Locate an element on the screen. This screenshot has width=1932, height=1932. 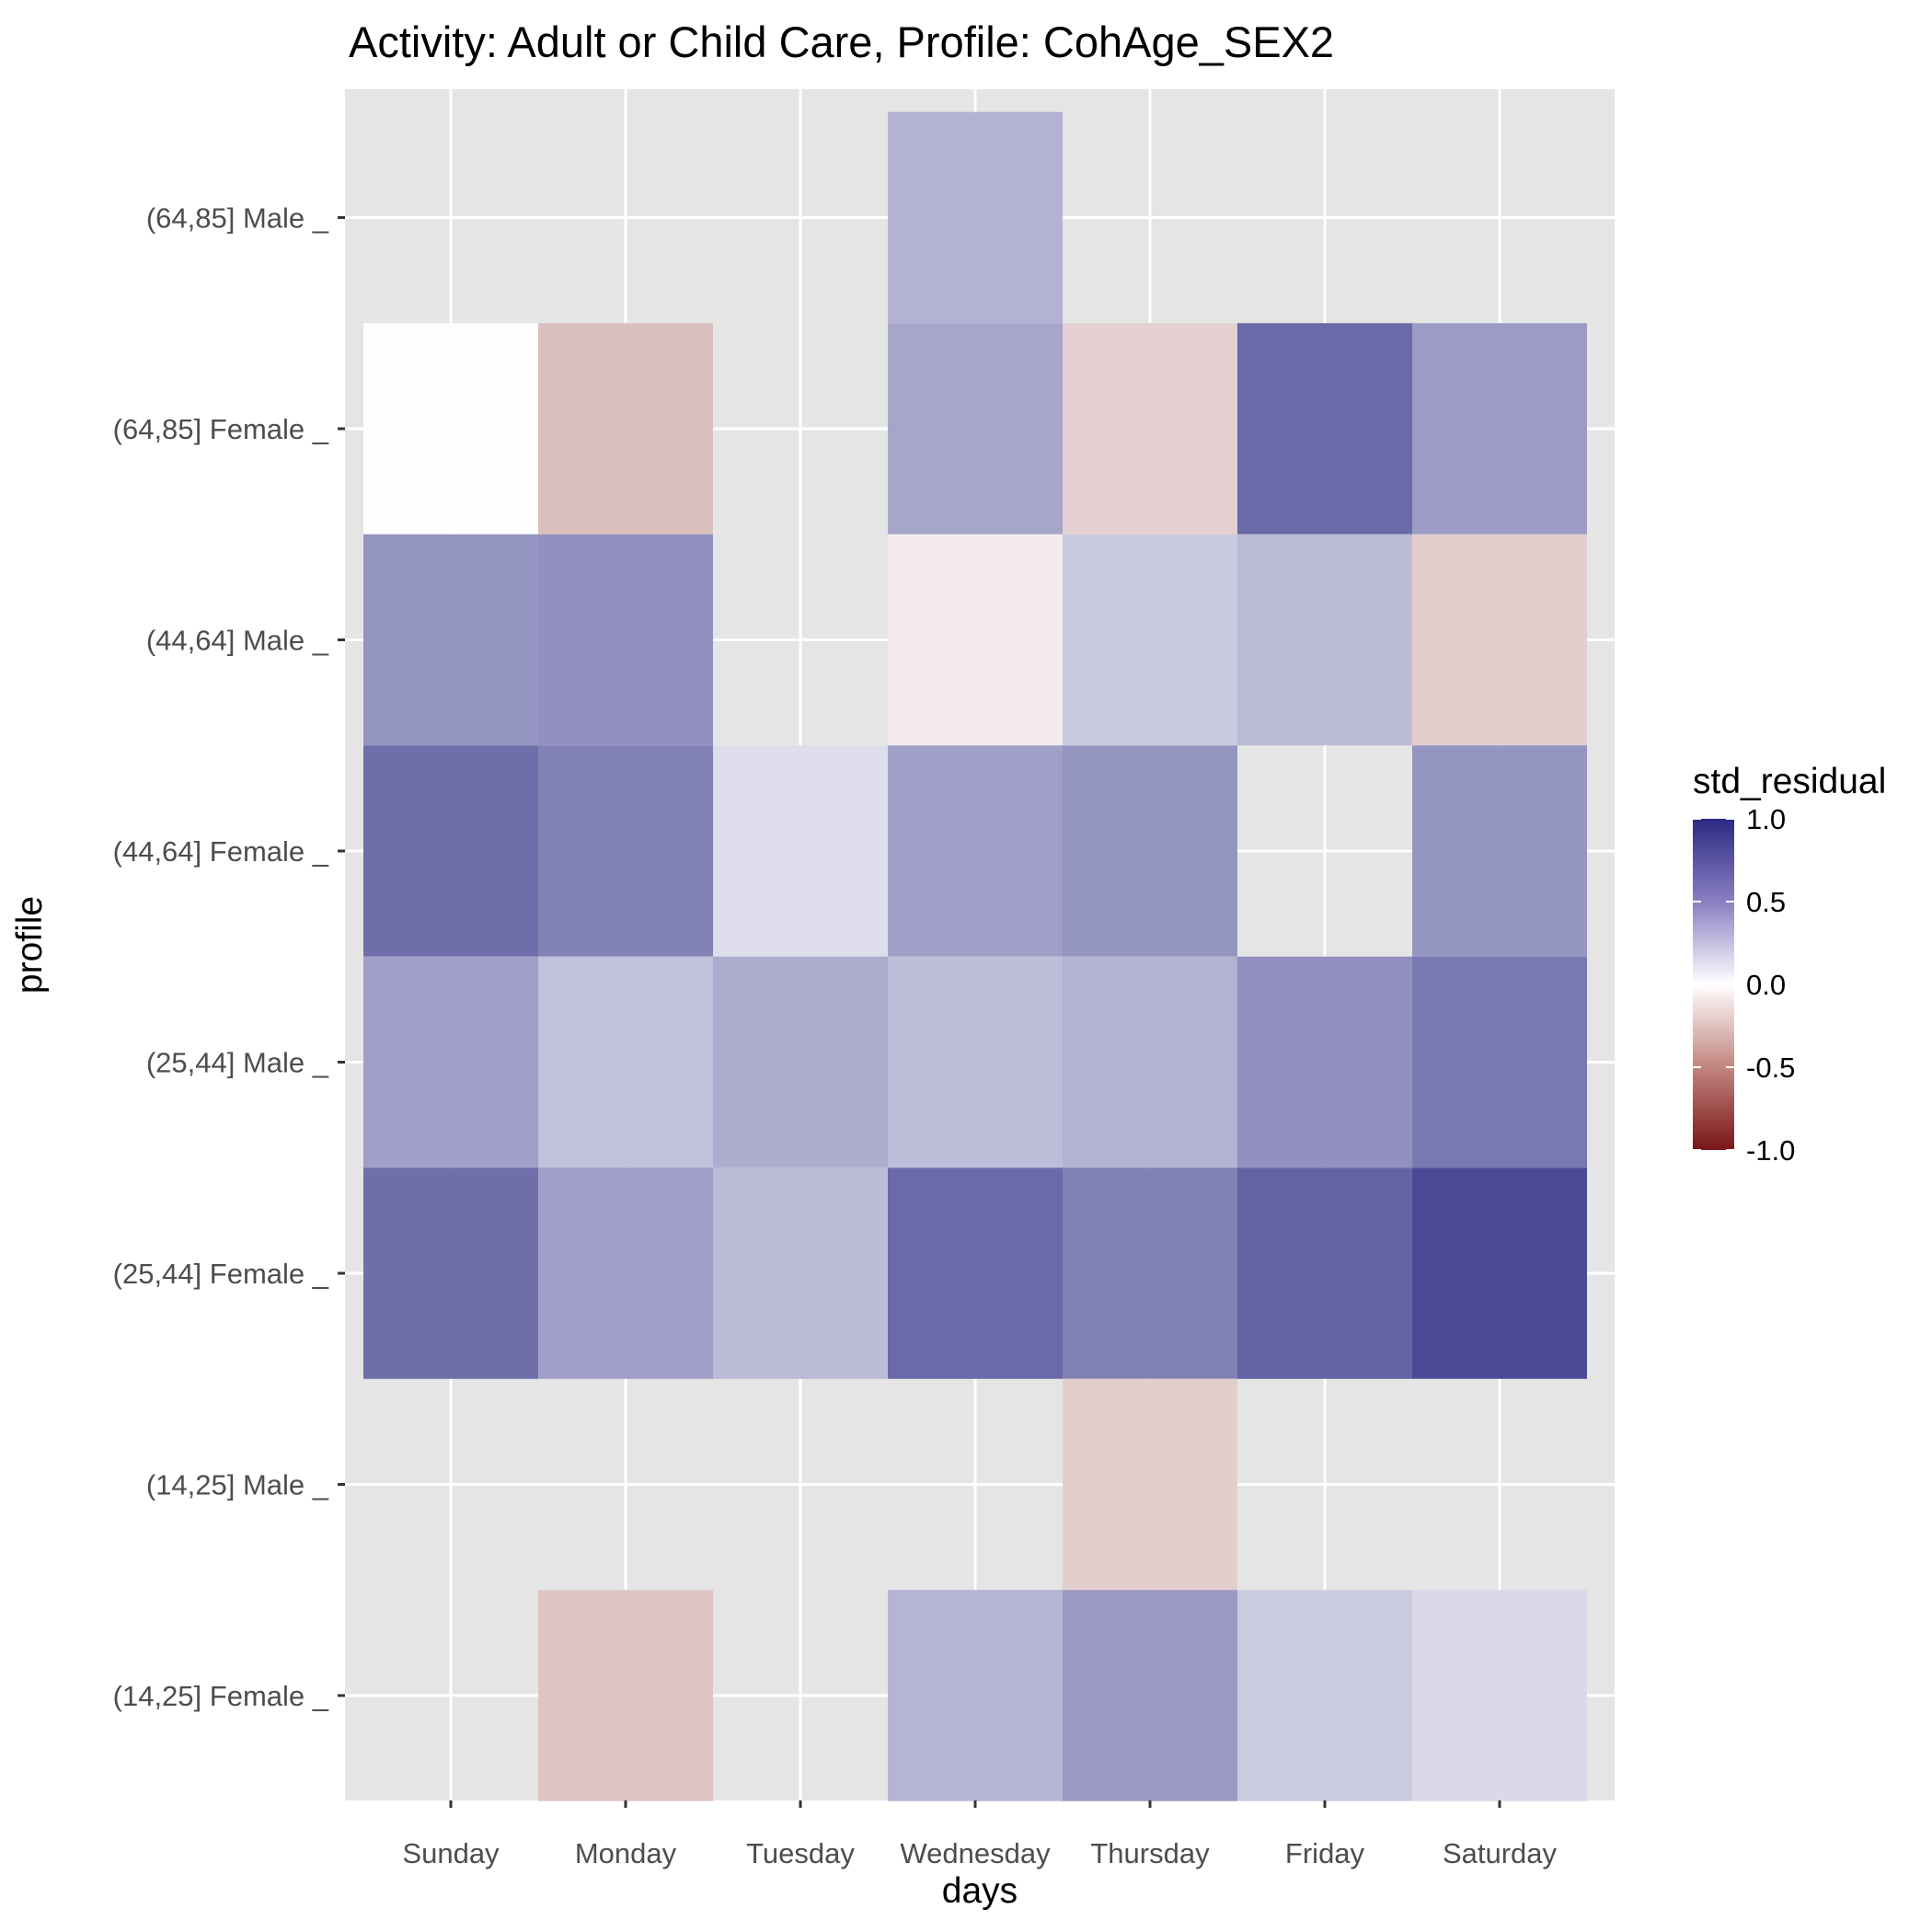
y-tick-label: (44,64] Female _ is located at coordinates (221, 851).